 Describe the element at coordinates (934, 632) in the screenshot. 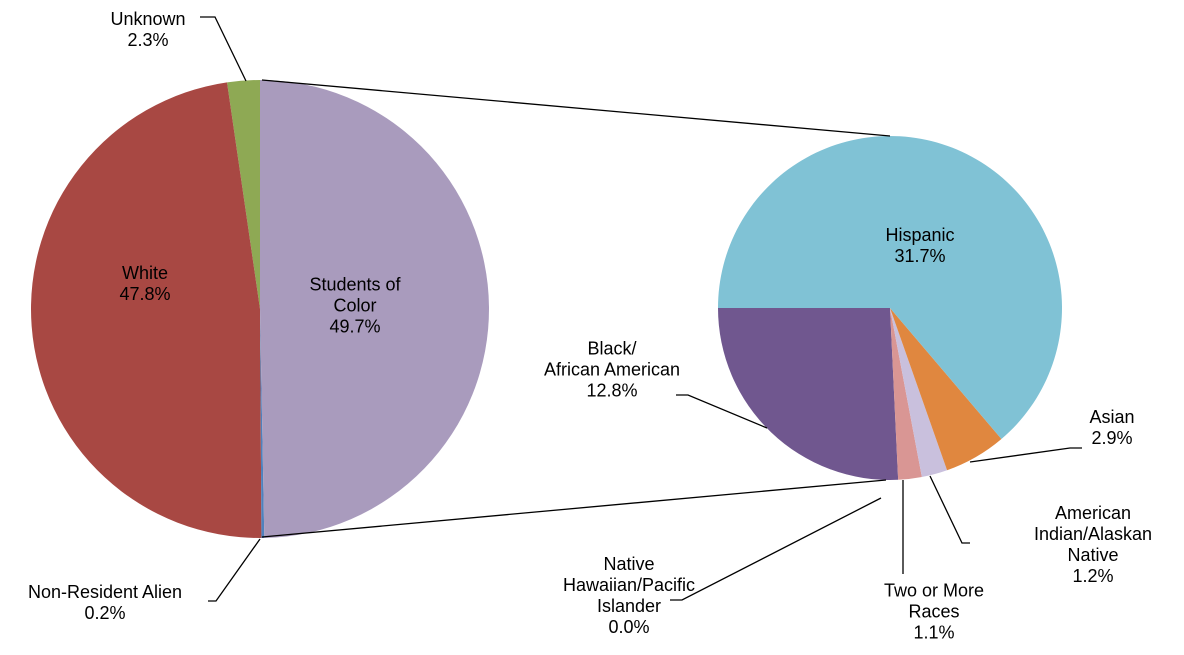

I see `value-label: 1.1%` at that location.